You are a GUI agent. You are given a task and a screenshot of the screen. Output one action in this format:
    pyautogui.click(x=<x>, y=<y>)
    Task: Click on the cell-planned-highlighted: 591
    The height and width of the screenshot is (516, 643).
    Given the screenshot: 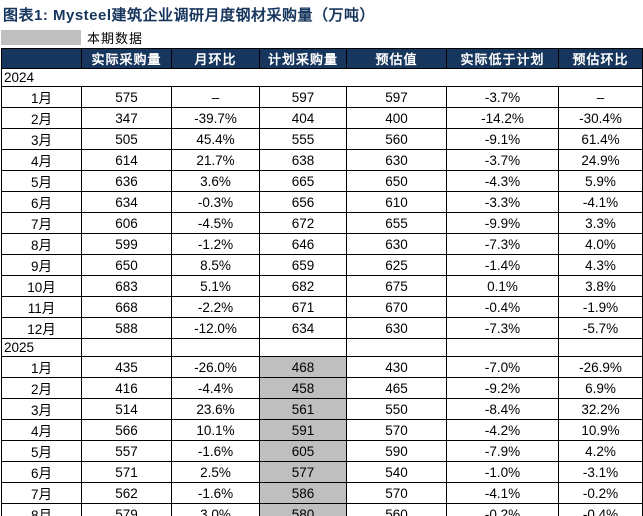 What is the action you would take?
    pyautogui.click(x=303, y=430)
    